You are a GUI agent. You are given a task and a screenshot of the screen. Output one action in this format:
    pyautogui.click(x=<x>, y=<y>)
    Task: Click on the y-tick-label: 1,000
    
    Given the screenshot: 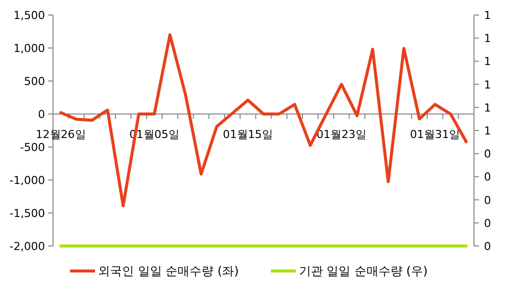 What is the action you would take?
    pyautogui.click(x=29, y=48)
    